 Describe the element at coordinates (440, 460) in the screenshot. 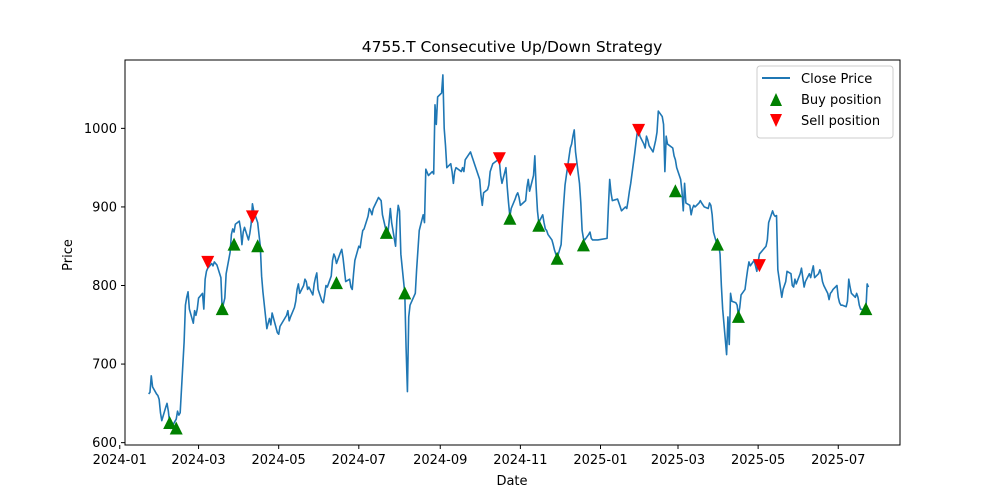

I see `x-tick-label: 2024-09` at that location.